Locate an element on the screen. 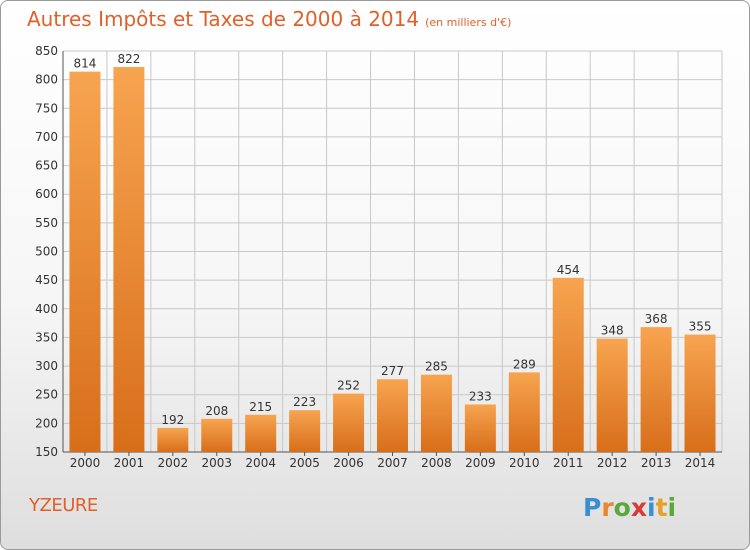  data-label-2005: 223 is located at coordinates (304, 402).